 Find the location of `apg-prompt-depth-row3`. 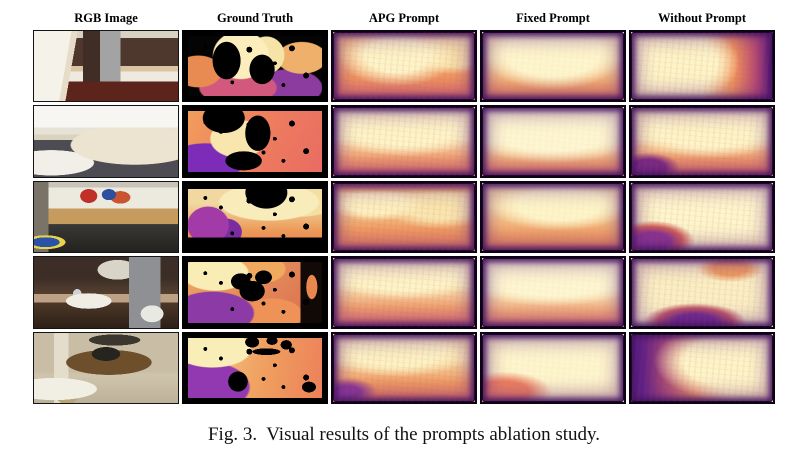

apg-prompt-depth-row3 is located at coordinates (404, 217).